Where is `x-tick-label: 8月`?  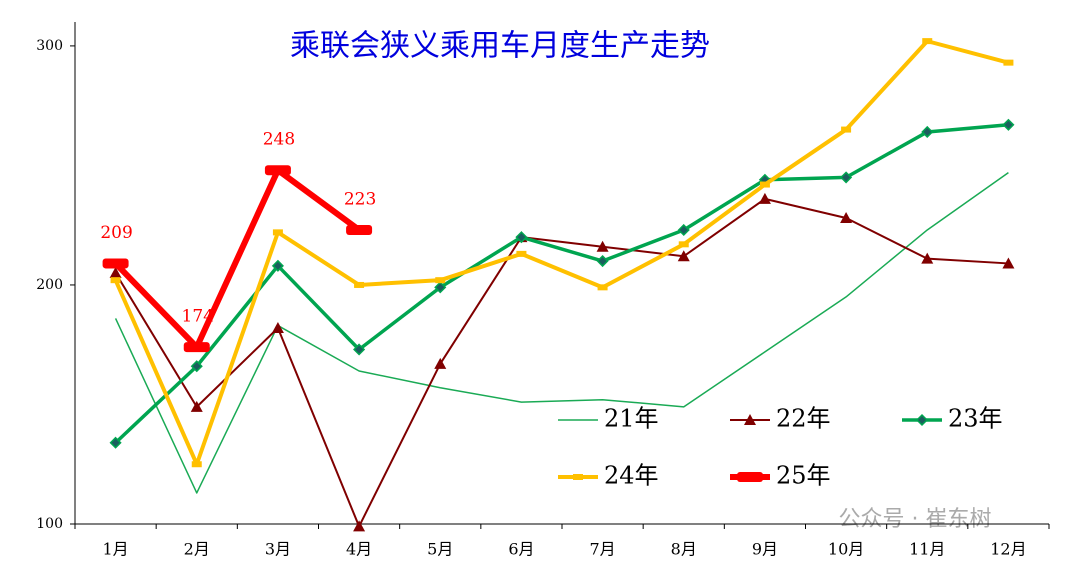 x-tick-label: 8月 is located at coordinates (684, 549).